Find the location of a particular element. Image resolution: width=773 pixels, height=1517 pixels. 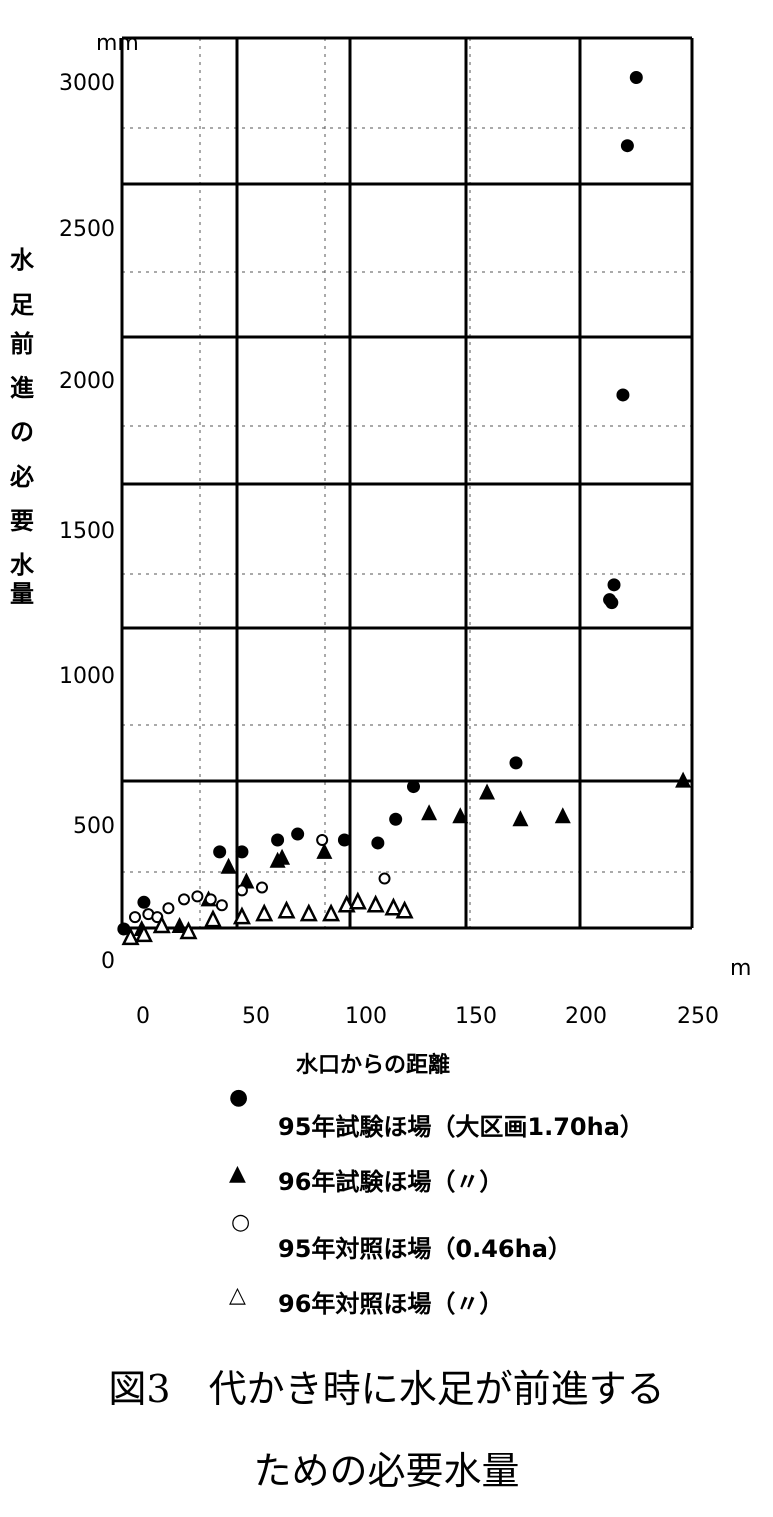

x-tick-label: 250 is located at coordinates (698, 1016).